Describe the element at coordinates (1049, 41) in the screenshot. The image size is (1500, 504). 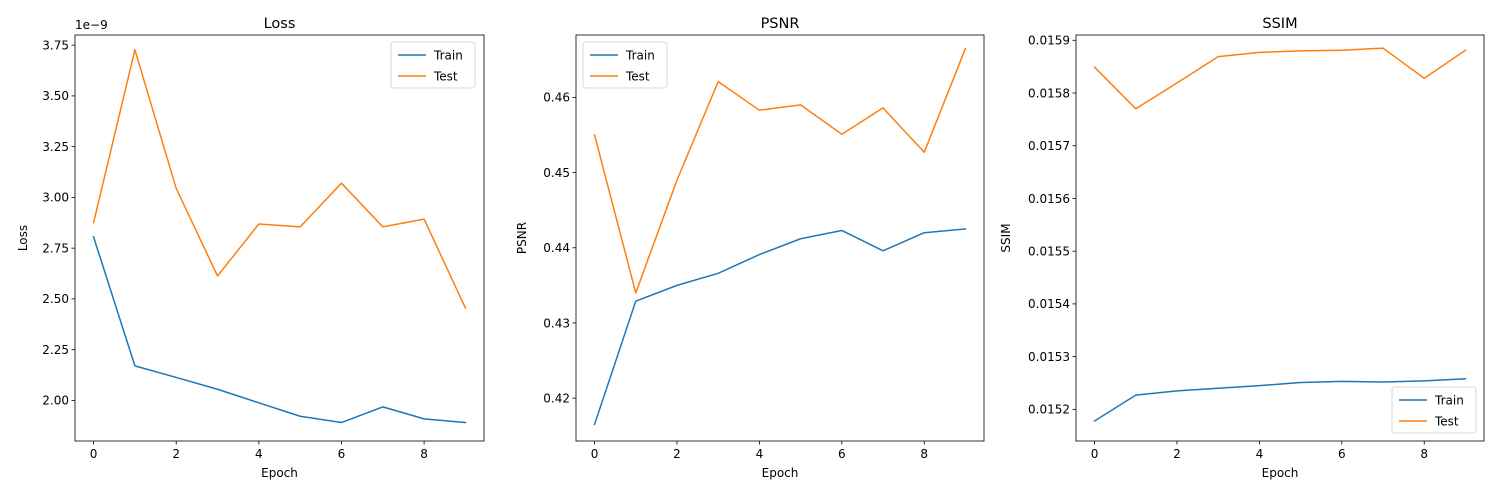
I see `y-tick-label: 0.0159` at that location.